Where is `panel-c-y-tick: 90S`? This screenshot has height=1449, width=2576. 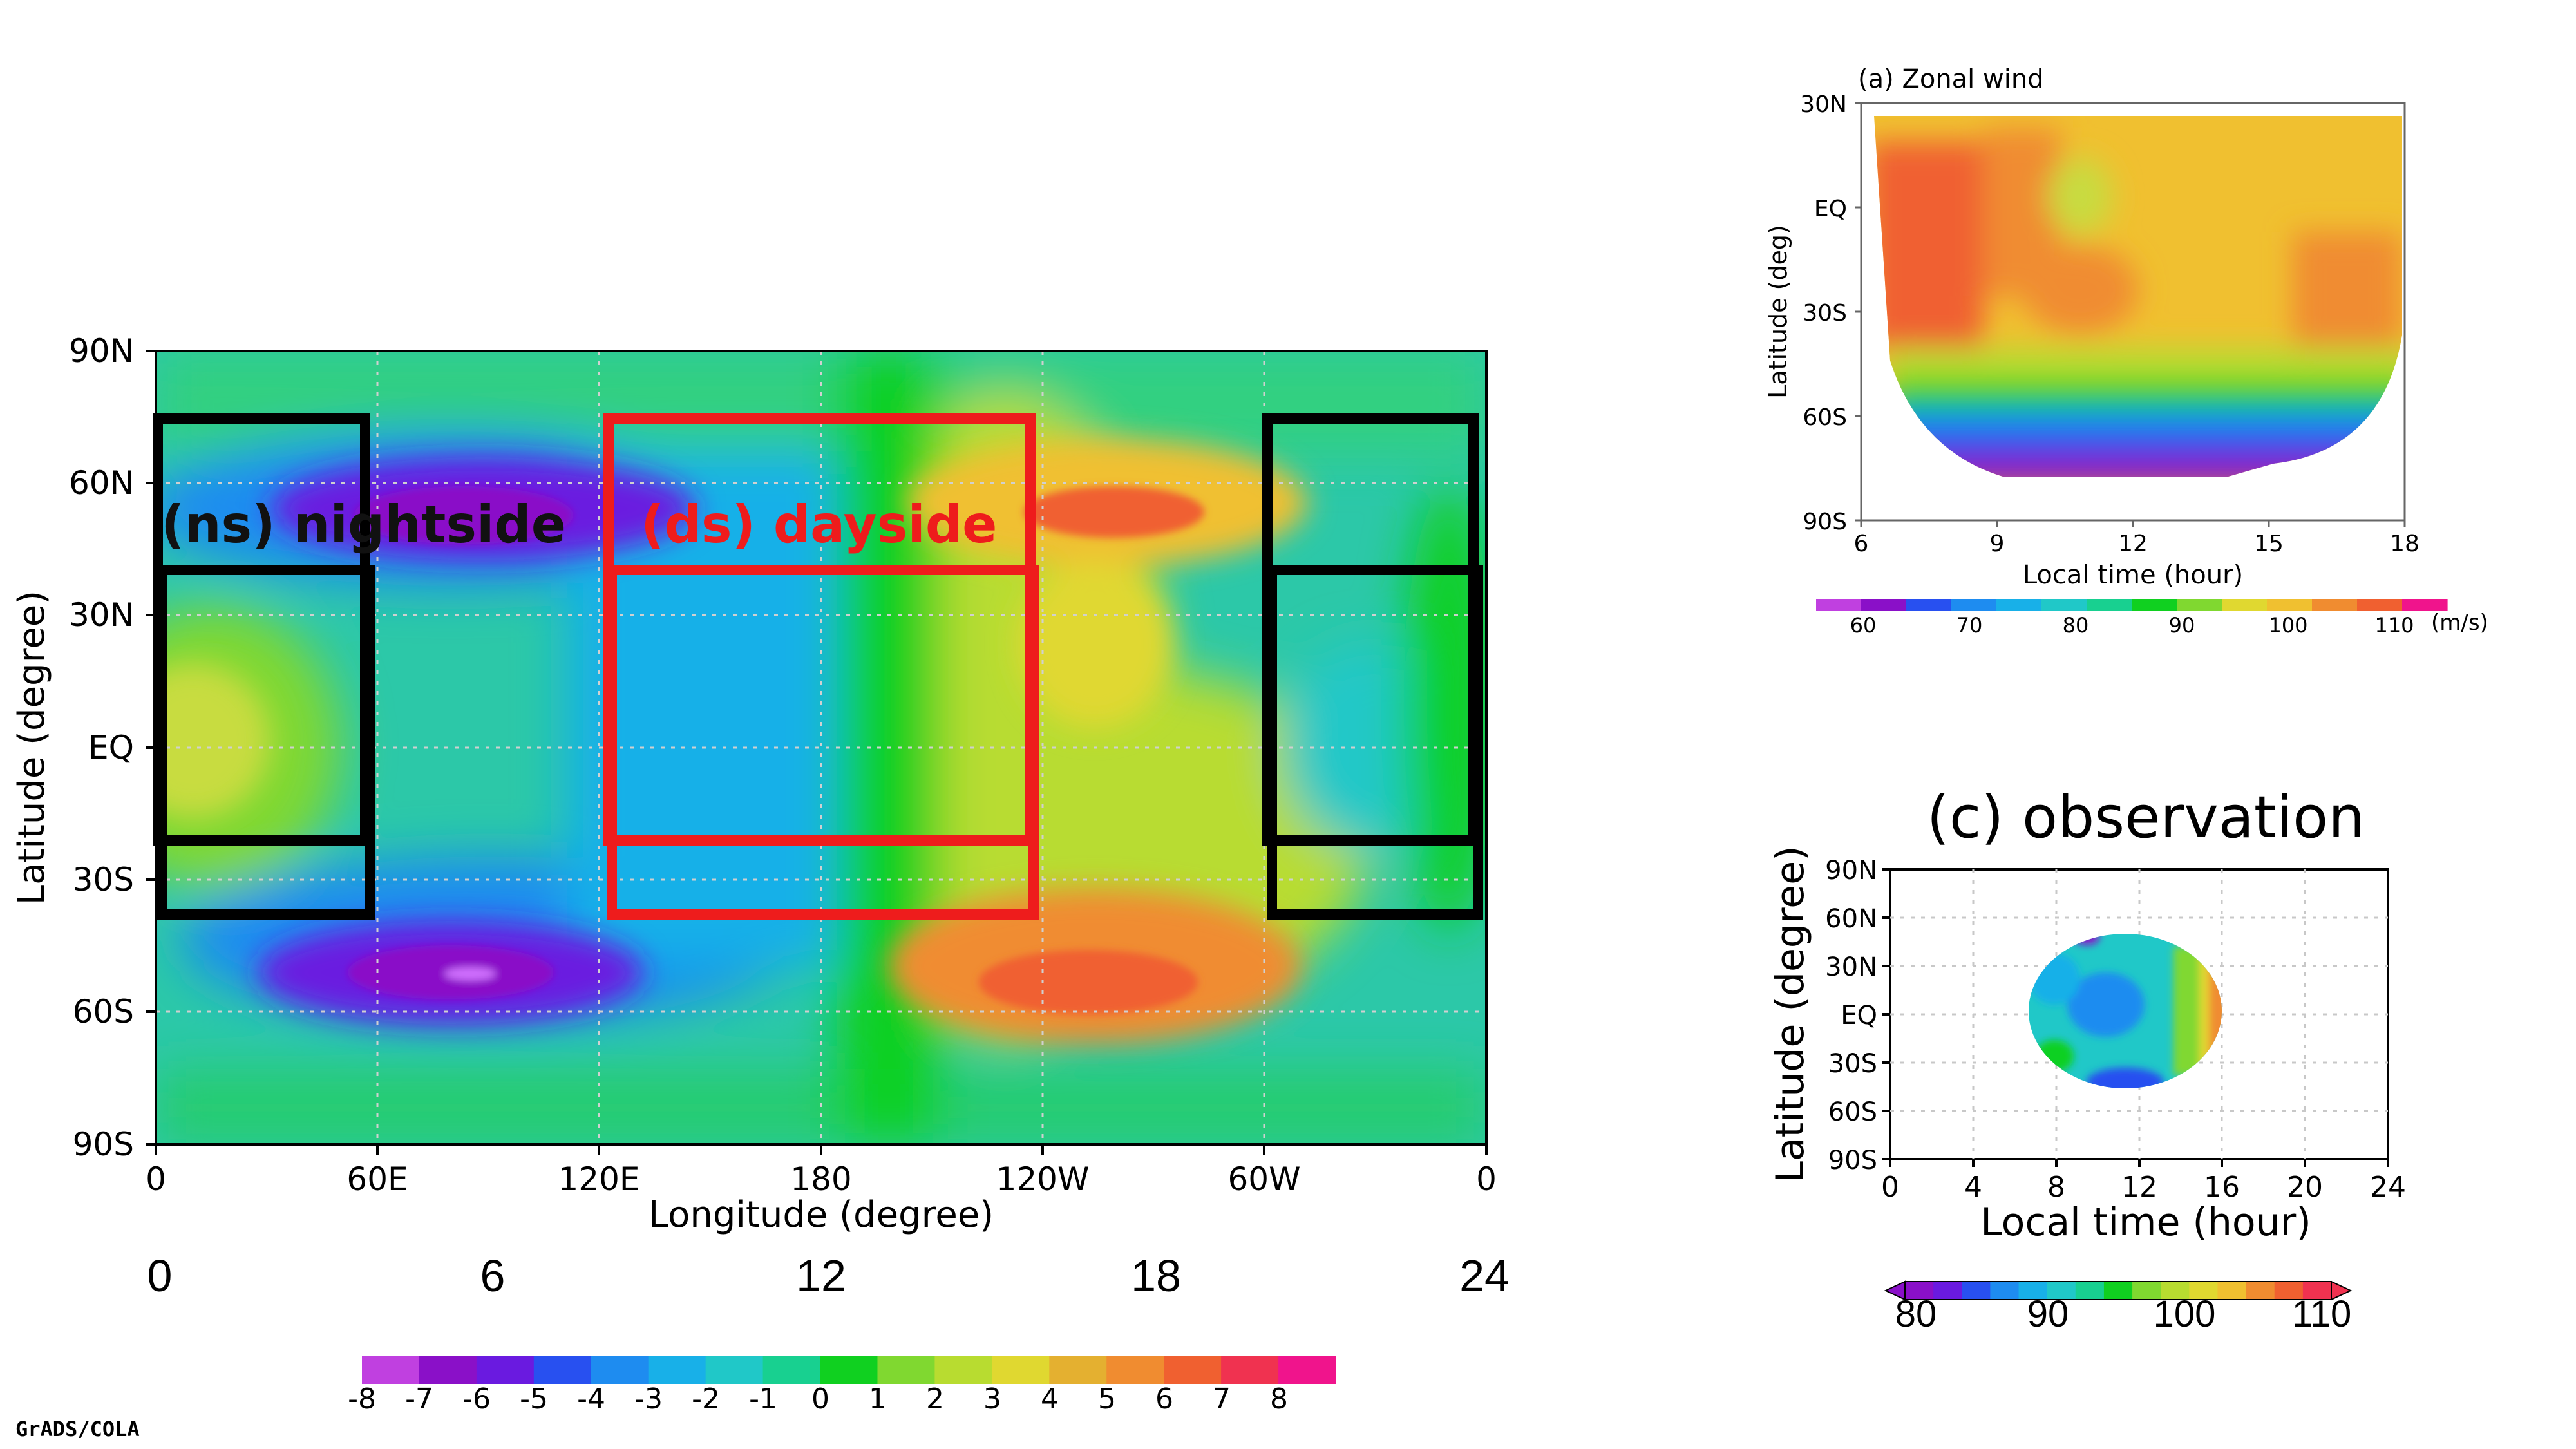 panel-c-y-tick: 90S is located at coordinates (1853, 1160).